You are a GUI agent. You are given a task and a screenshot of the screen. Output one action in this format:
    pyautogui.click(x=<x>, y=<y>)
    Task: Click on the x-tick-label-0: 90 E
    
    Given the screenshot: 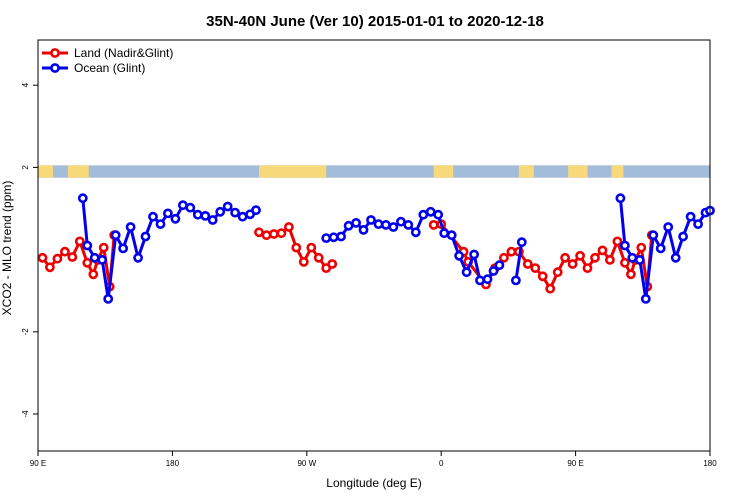 What is the action you would take?
    pyautogui.click(x=38, y=463)
    